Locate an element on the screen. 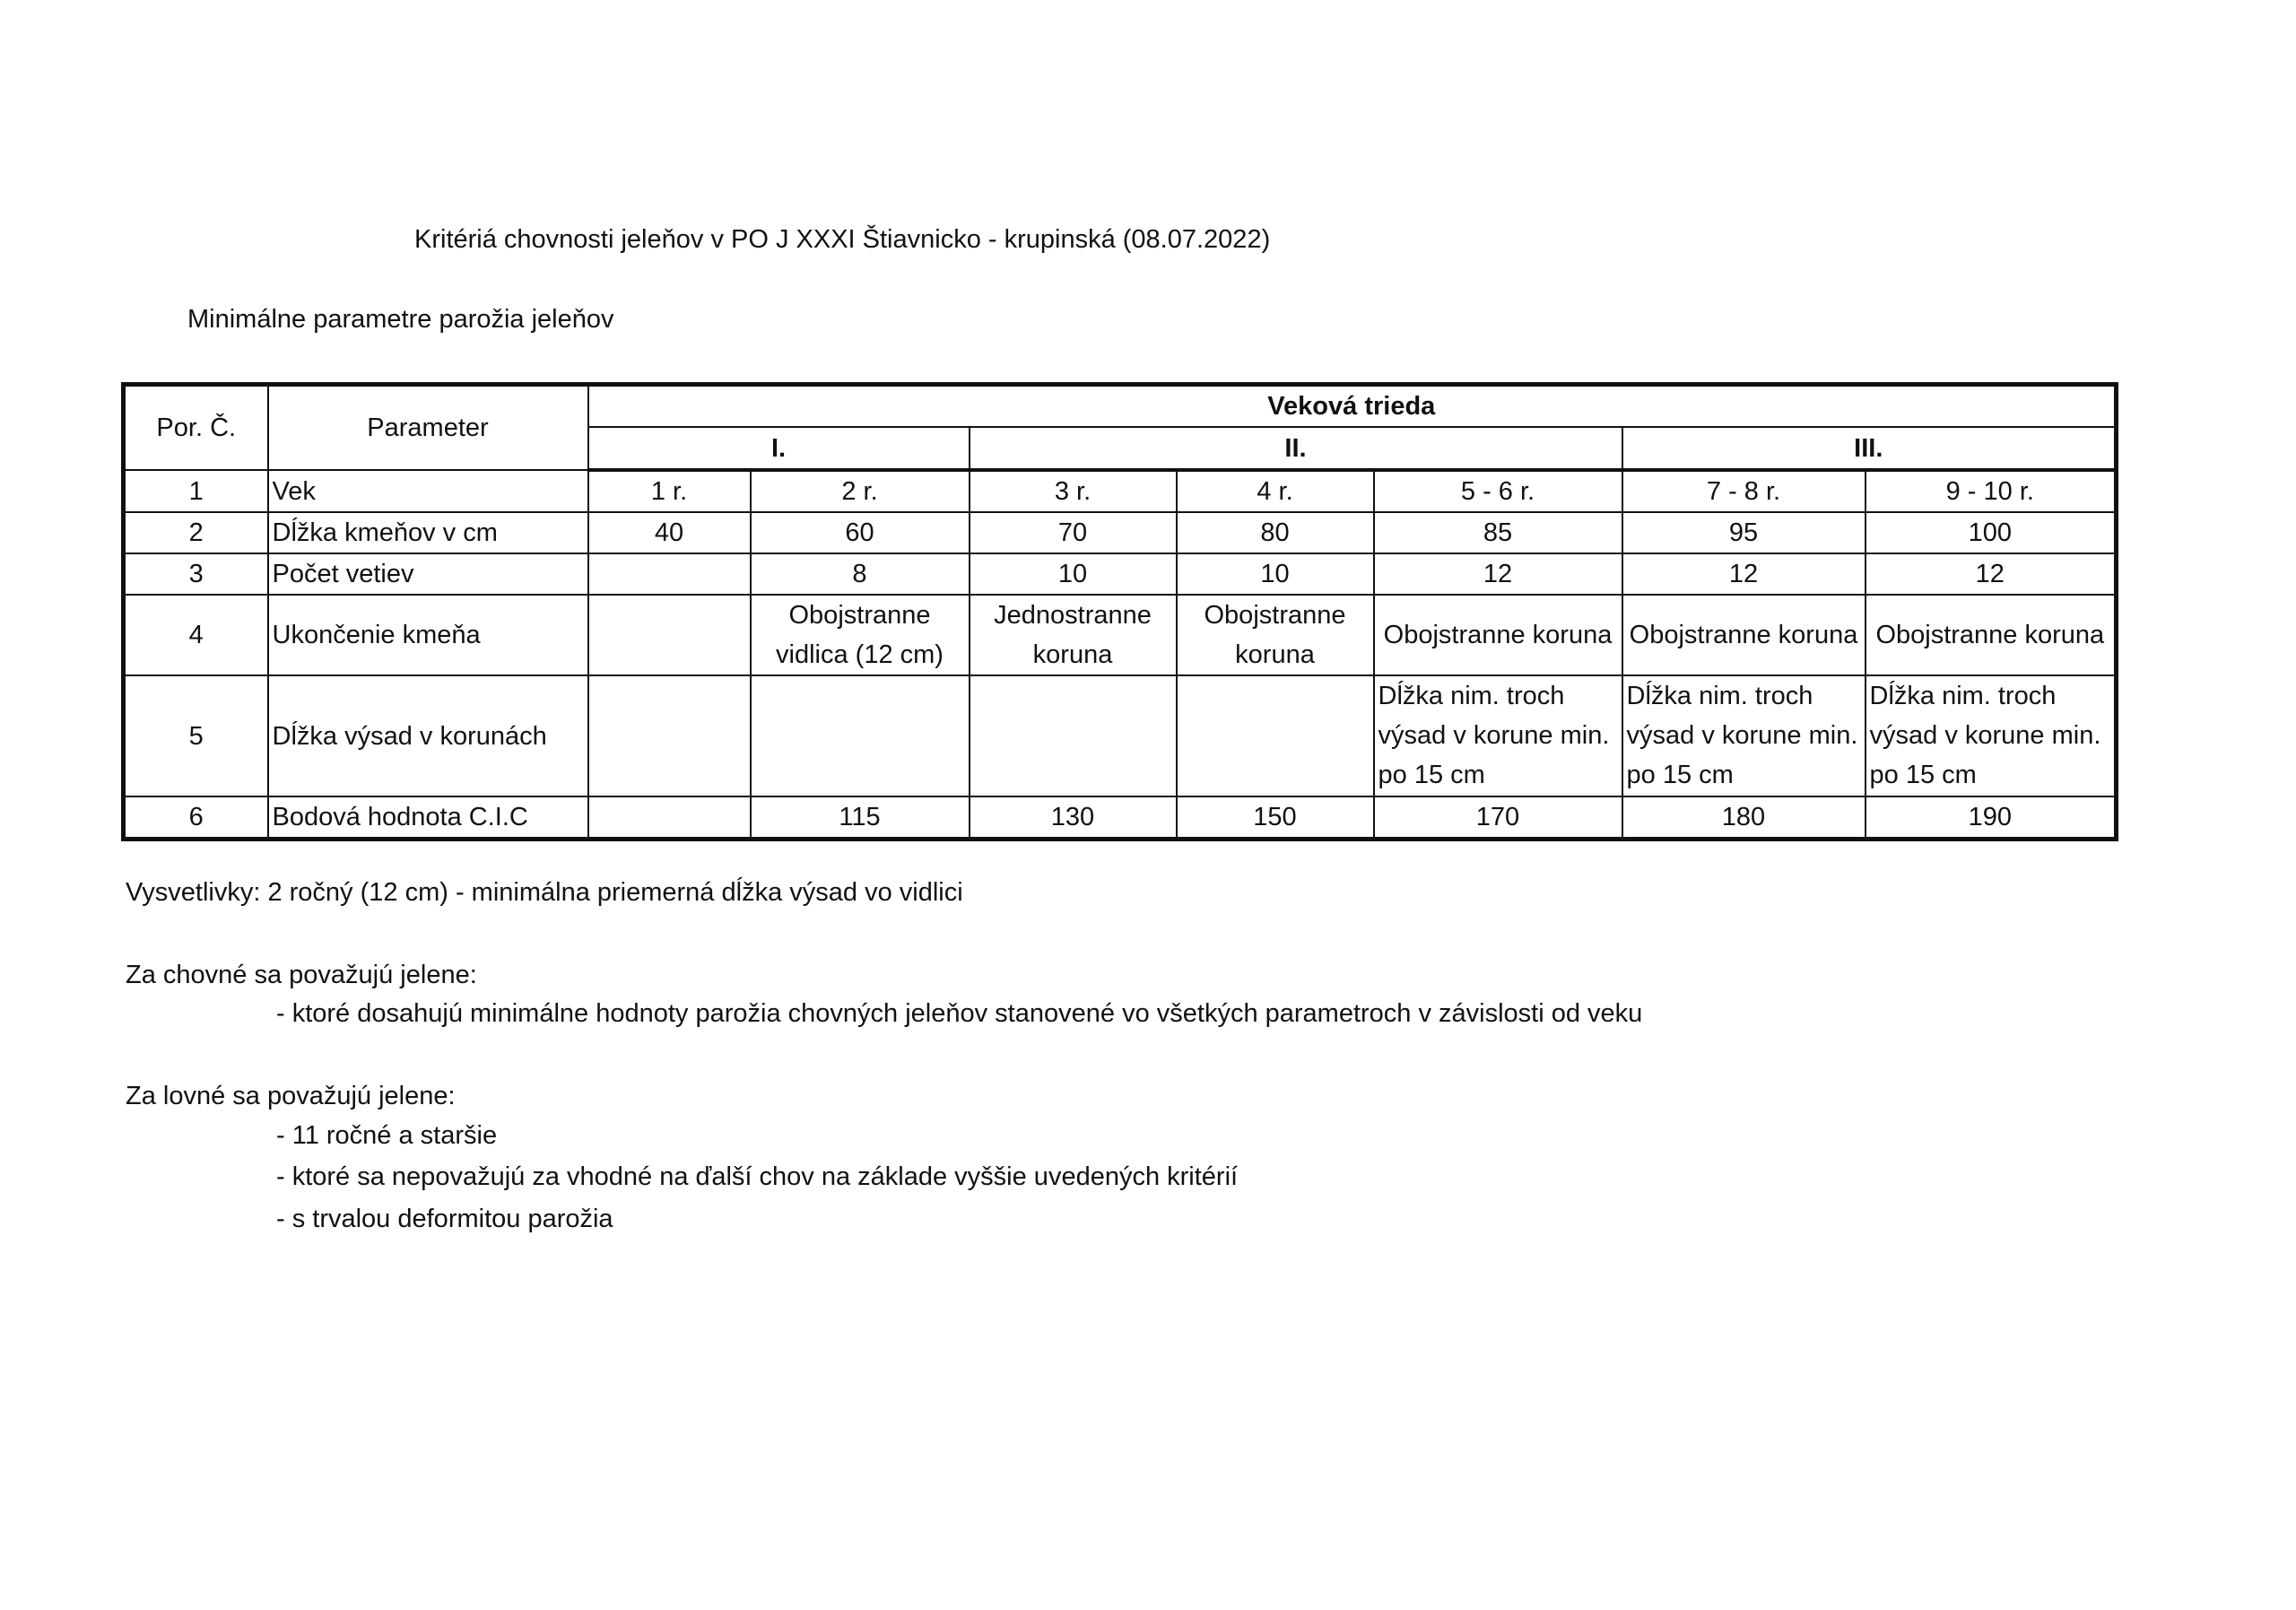 The width and height of the screenshot is (2296, 1610). header-class-2: II. is located at coordinates (1295, 449).